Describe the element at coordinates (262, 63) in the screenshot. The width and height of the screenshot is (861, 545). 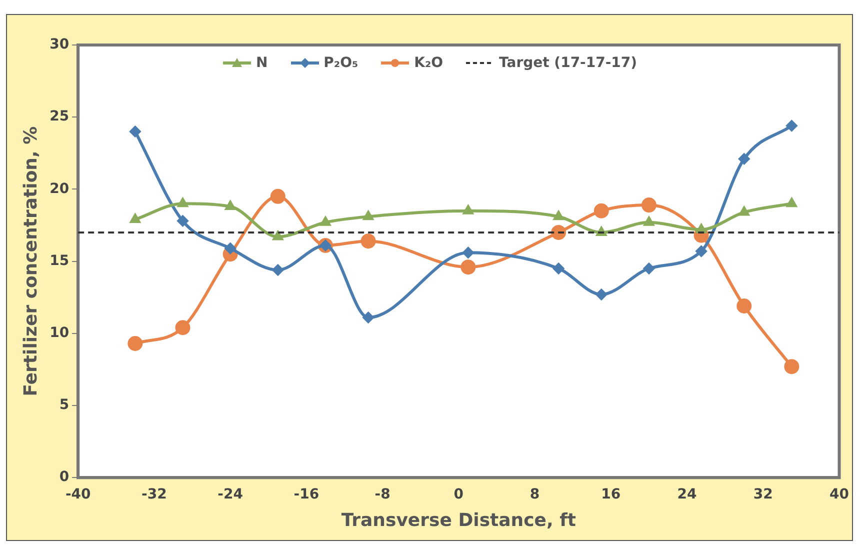
I see `legend-label: N` at that location.